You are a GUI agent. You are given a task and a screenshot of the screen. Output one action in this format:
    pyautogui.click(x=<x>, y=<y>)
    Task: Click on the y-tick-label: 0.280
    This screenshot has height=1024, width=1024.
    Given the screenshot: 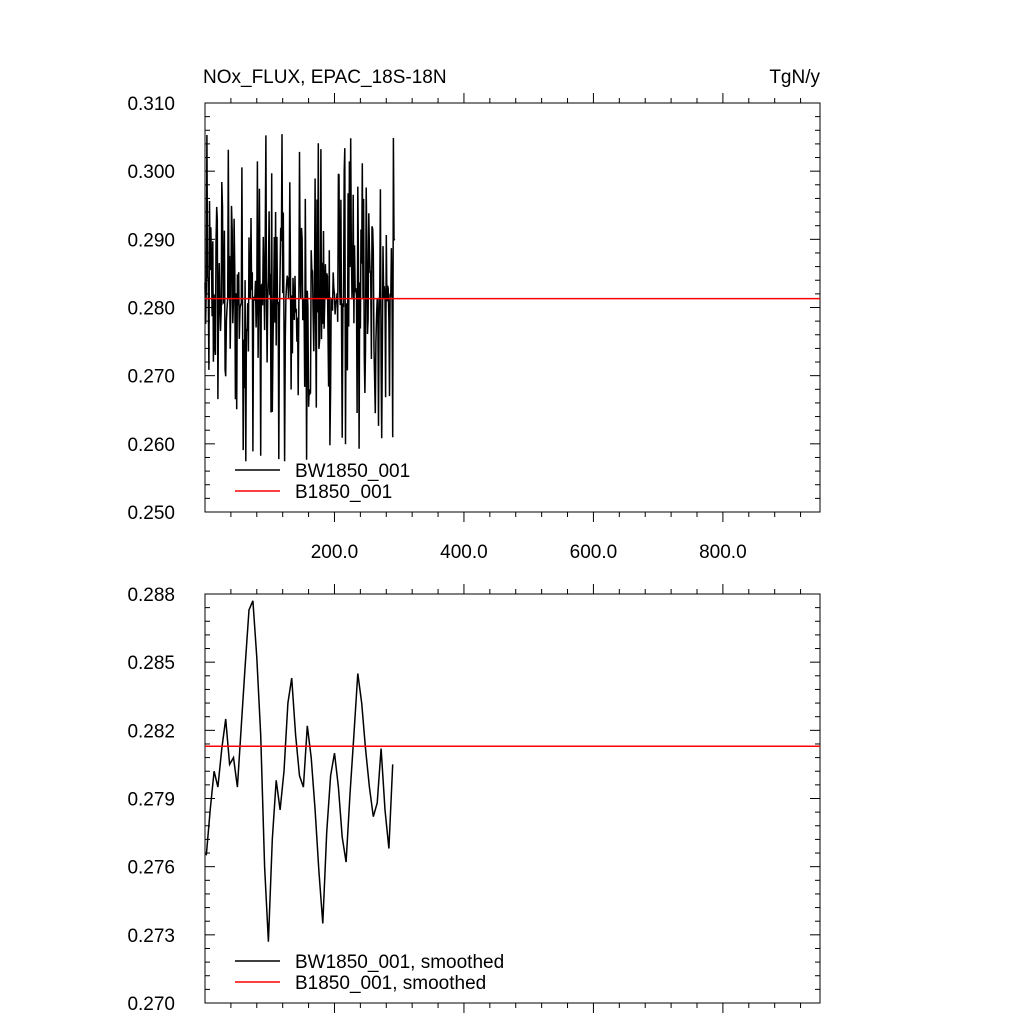 What is the action you would take?
    pyautogui.click(x=151, y=309)
    